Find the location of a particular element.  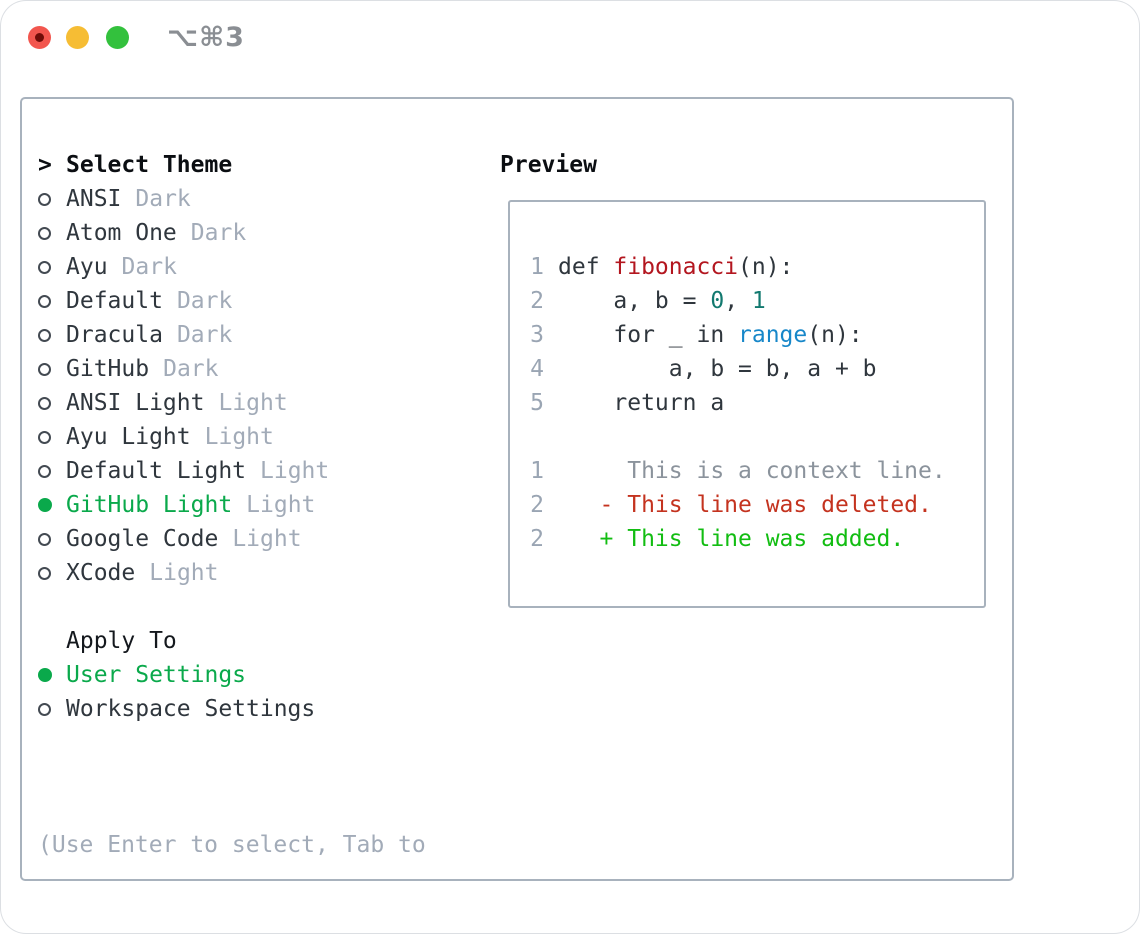

code-line: 4 a, b = b, a + b is located at coordinates (747, 369).